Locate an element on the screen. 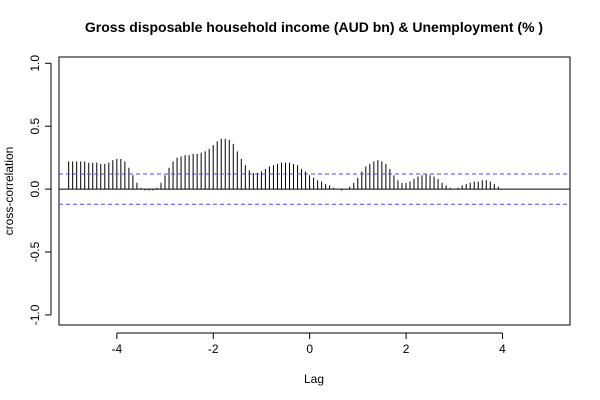  x-axis-label: Lag is located at coordinates (314, 379).